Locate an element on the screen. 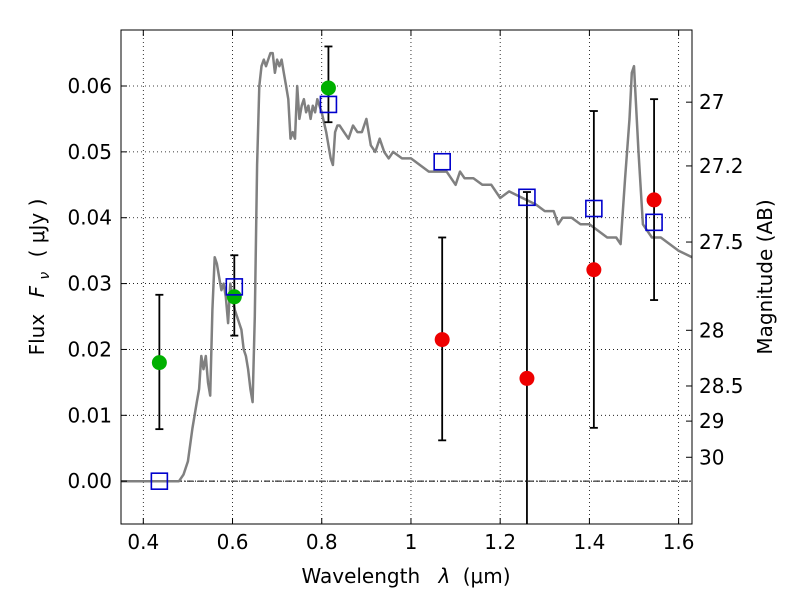  x-tick-label: 1.4 is located at coordinates (589, 542).